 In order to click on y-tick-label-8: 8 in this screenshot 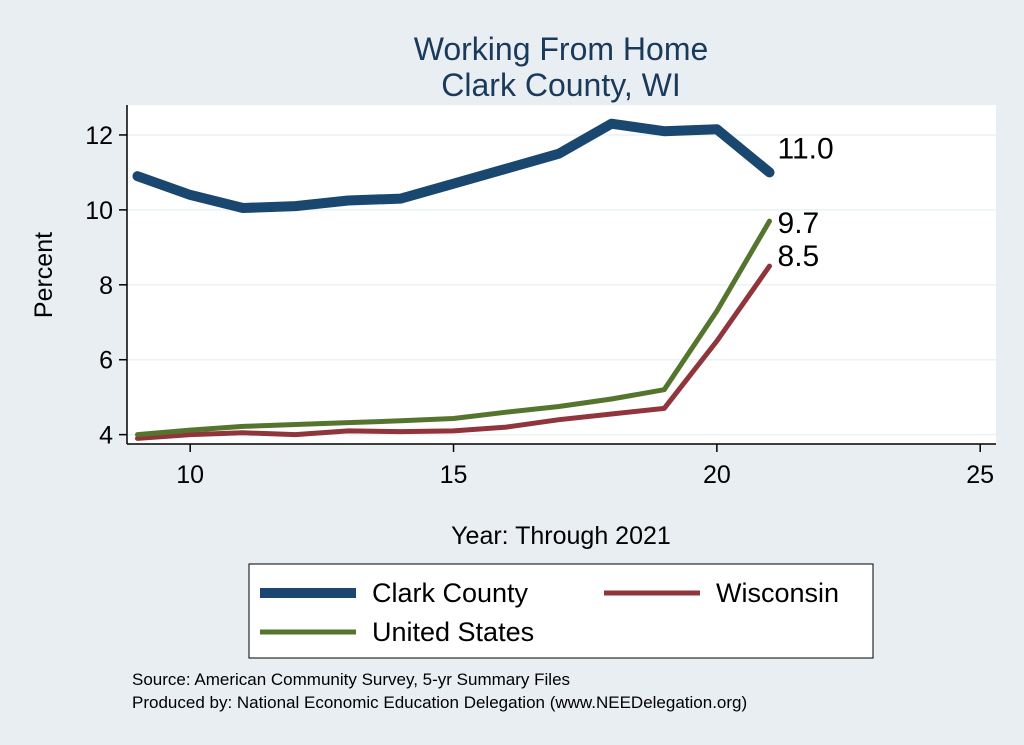, I will do `click(106, 286)`.